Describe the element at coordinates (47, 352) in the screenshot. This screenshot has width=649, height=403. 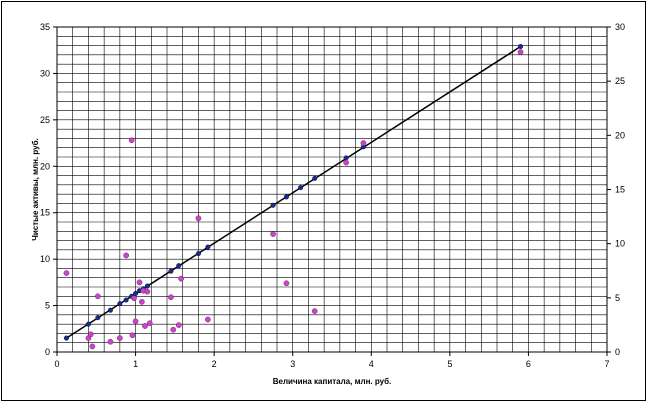
I see `y-tick-label: 0` at that location.